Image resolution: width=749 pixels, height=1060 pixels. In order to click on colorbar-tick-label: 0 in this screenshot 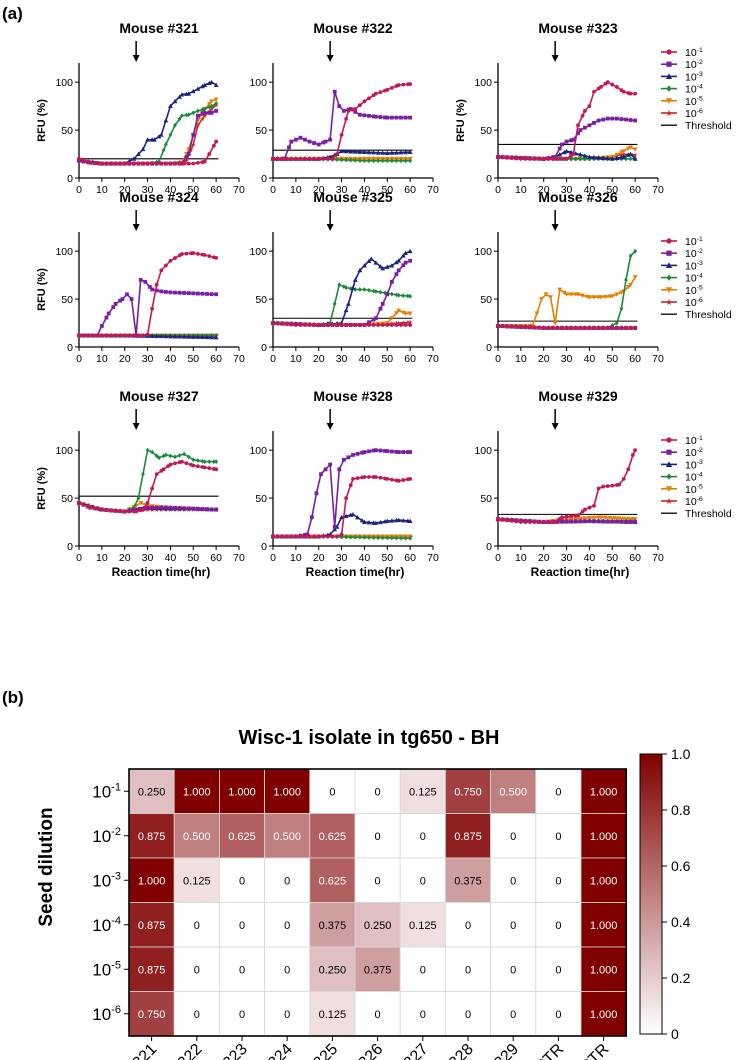, I will do `click(675, 1034)`.